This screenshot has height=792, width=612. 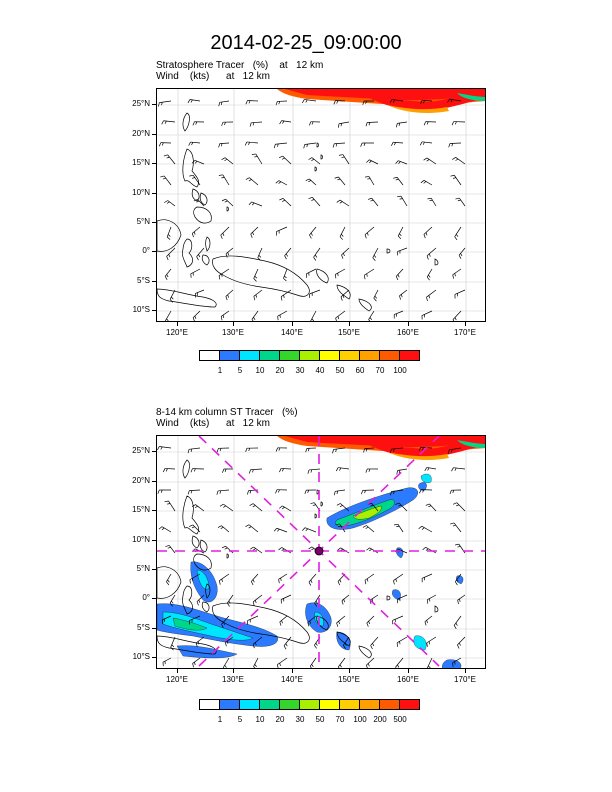 What do you see at coordinates (309, 355) in the screenshot?
I see `panel1-colorbar` at bounding box center [309, 355].